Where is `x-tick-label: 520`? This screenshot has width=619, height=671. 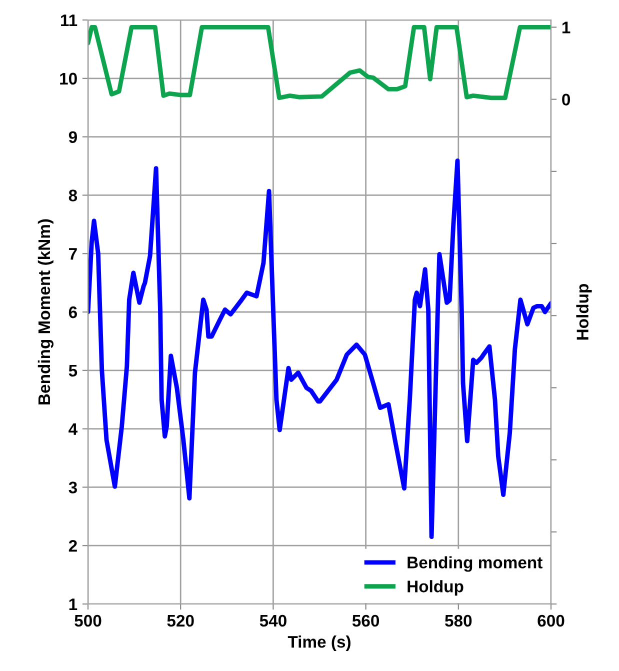
x-tick-label: 520 is located at coordinates (180, 620).